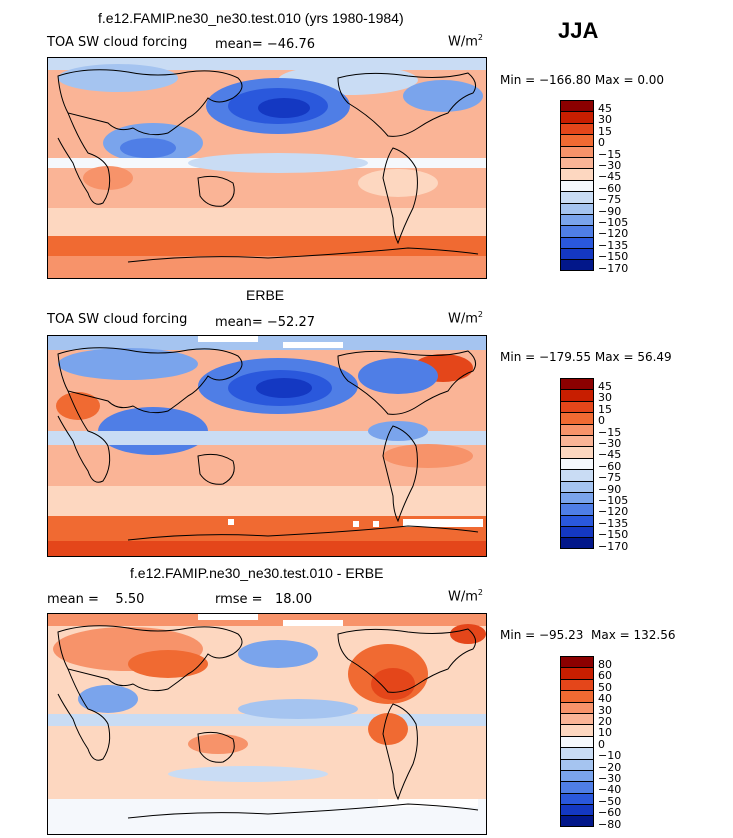 This screenshot has width=733, height=838. What do you see at coordinates (577, 463) in the screenshot?
I see `panel2-colorbar-swatches` at bounding box center [577, 463].